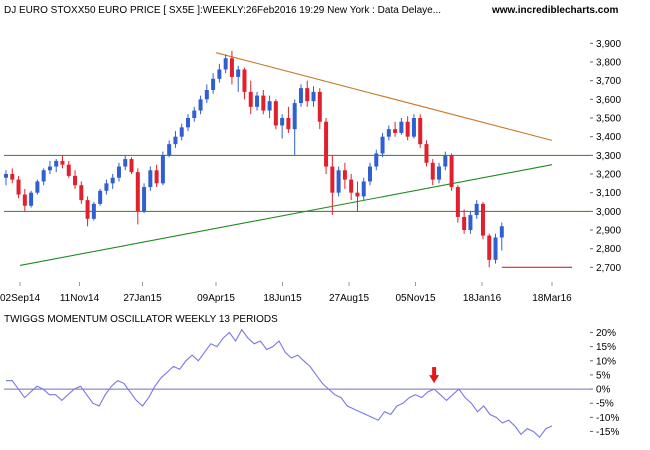  What do you see at coordinates (608, 63) in the screenshot?
I see `price-y-tick-label: 3,800` at bounding box center [608, 63].